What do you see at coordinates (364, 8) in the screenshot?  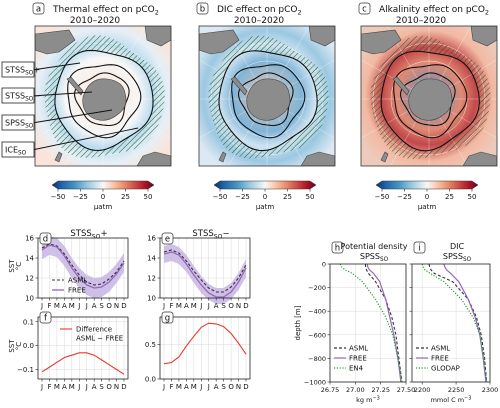 I see `panel-letter-c-box` at bounding box center [364, 8].